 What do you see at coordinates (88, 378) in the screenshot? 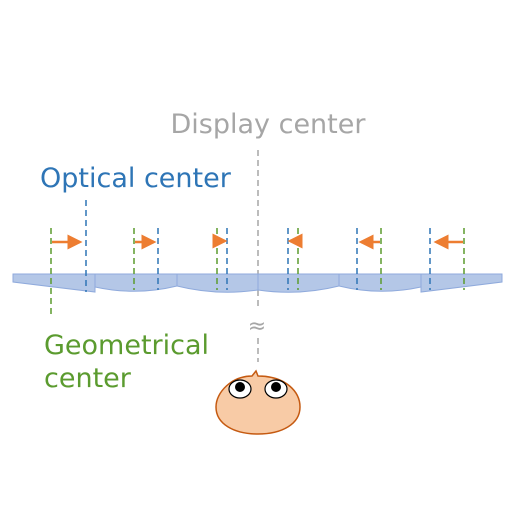
I see `geometrical-center-label-line2: center` at bounding box center [88, 378].